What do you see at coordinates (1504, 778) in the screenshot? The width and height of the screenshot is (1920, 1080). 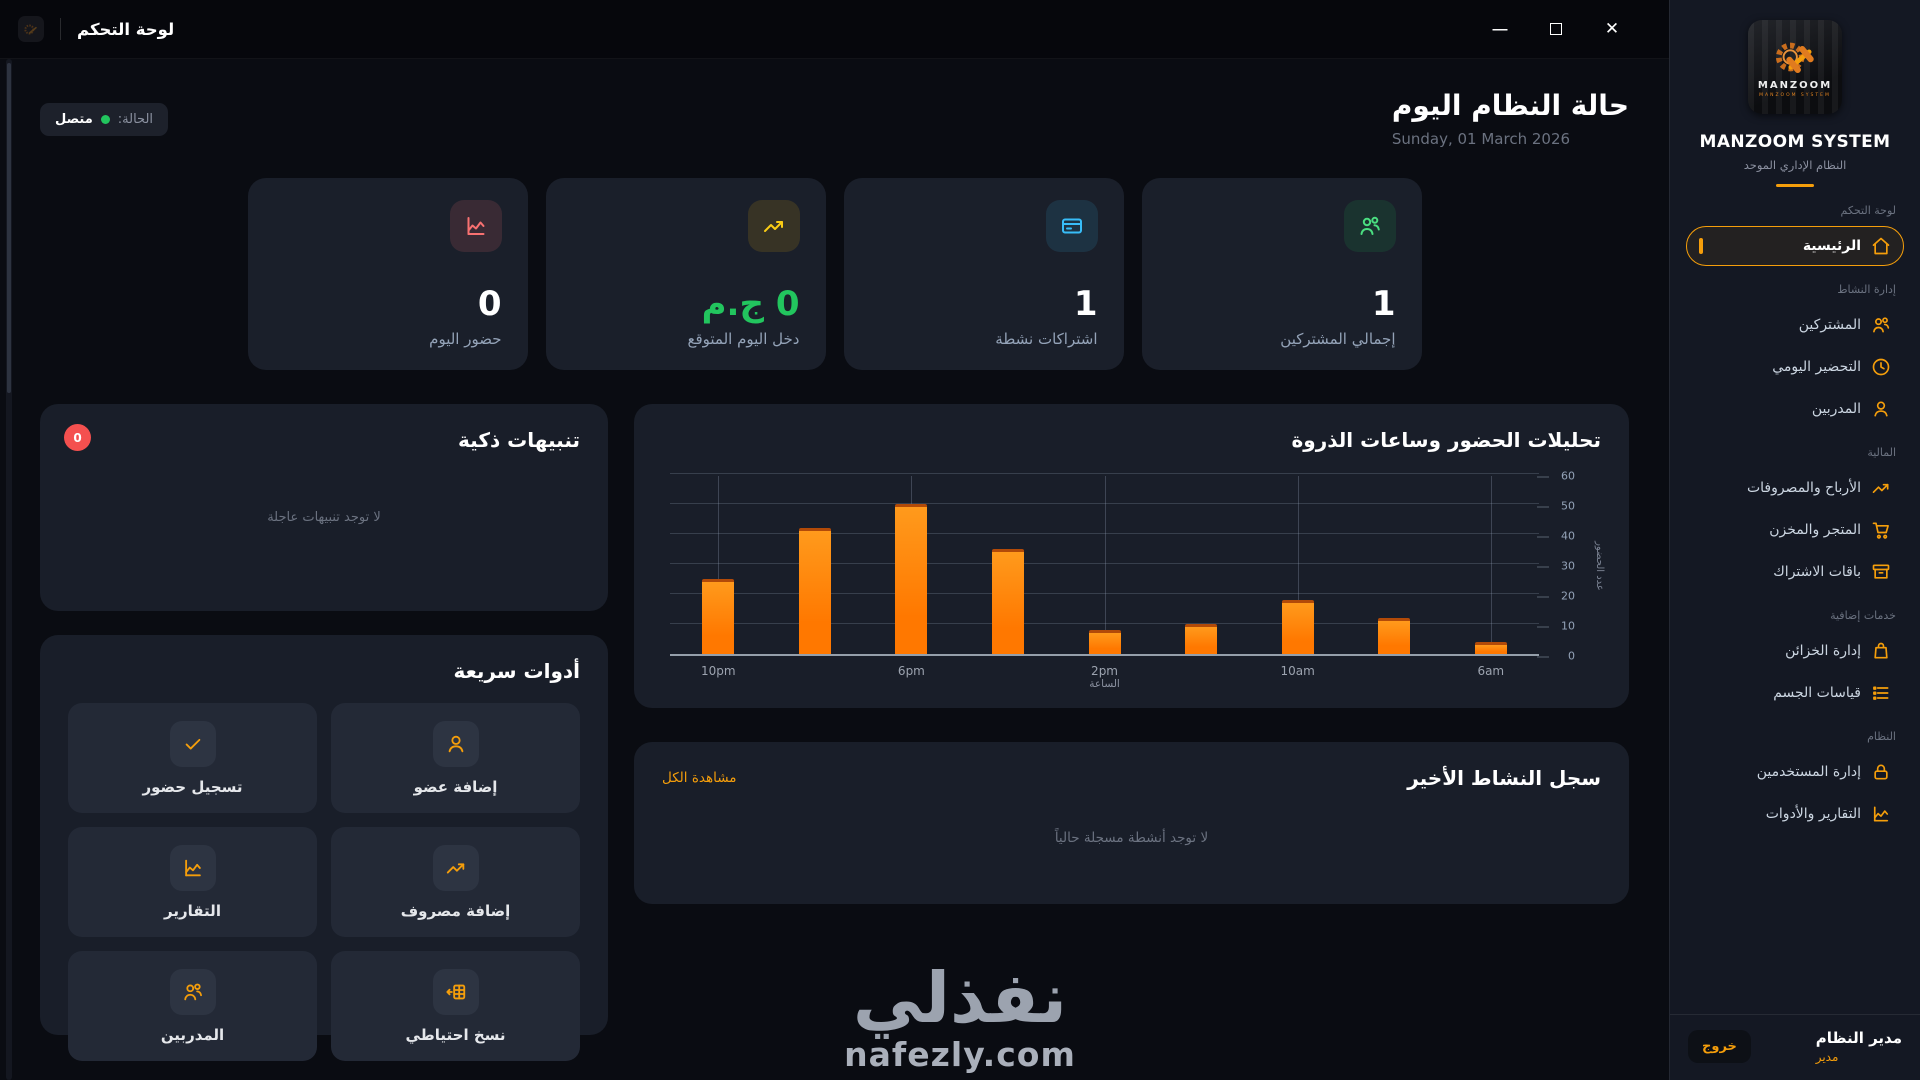 I see `activity-title: سجل النشاط الأخير` at bounding box center [1504, 778].